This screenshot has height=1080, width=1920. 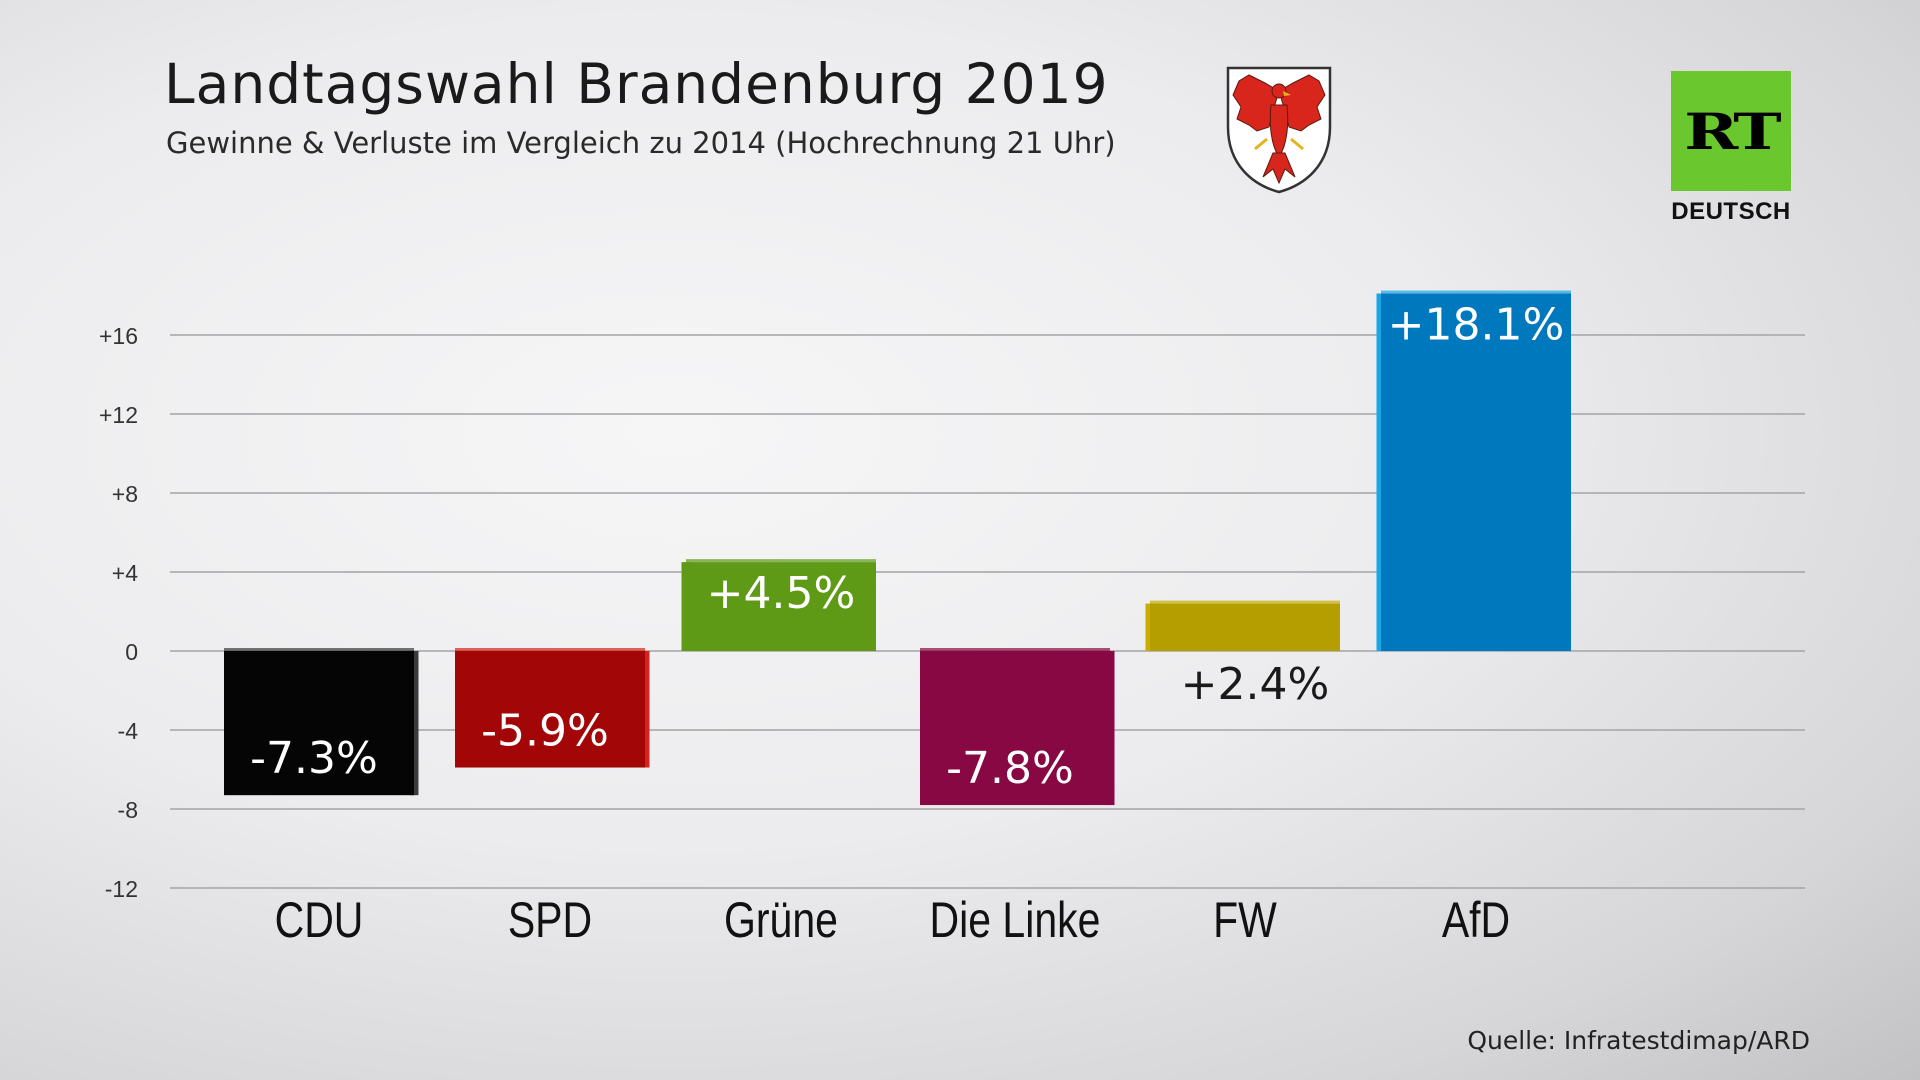 I want to click on bar-fw, so click(x=1245, y=627).